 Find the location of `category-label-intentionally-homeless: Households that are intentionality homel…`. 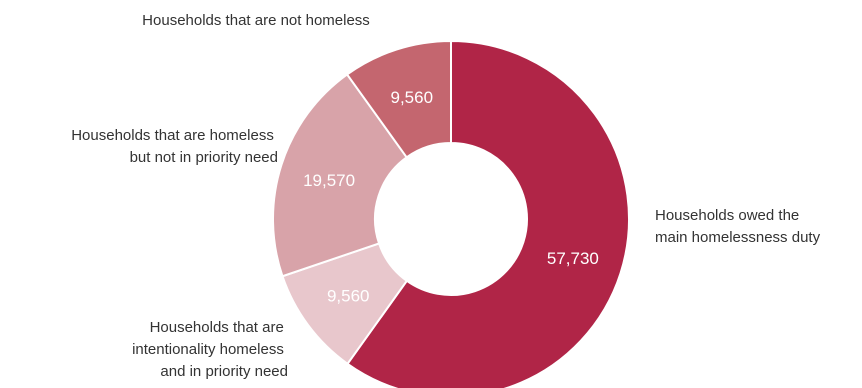

category-label-intentionally-homeless: Households that are intentionality homel… is located at coordinates (210, 349).